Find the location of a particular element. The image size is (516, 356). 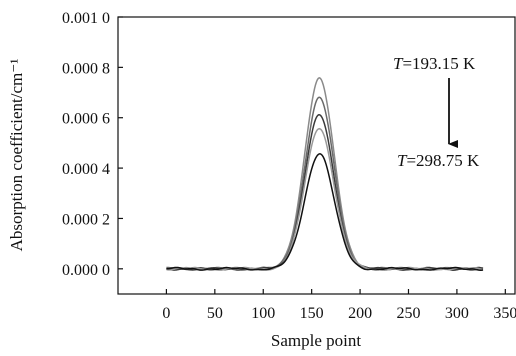

y-tick-label: 0.000 0 is located at coordinates (86, 270).